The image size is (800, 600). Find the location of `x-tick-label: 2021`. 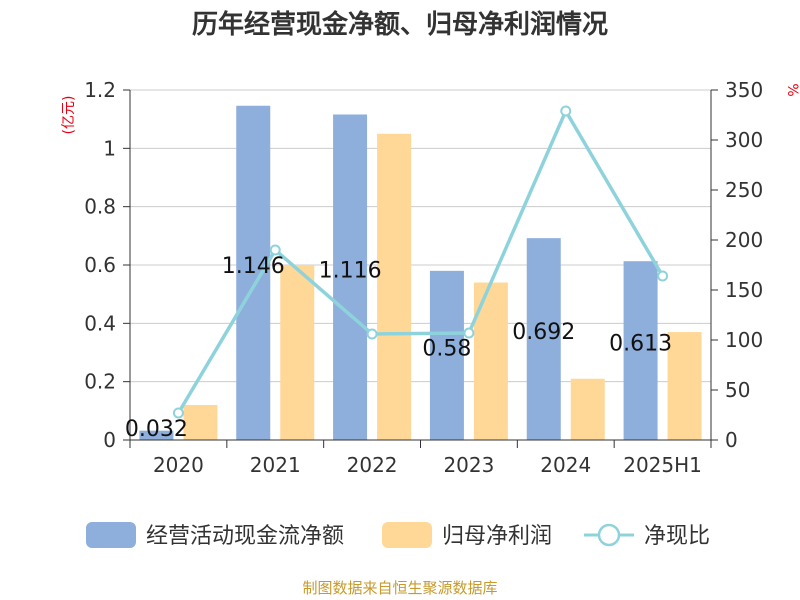

x-tick-label: 2021 is located at coordinates (275, 465).